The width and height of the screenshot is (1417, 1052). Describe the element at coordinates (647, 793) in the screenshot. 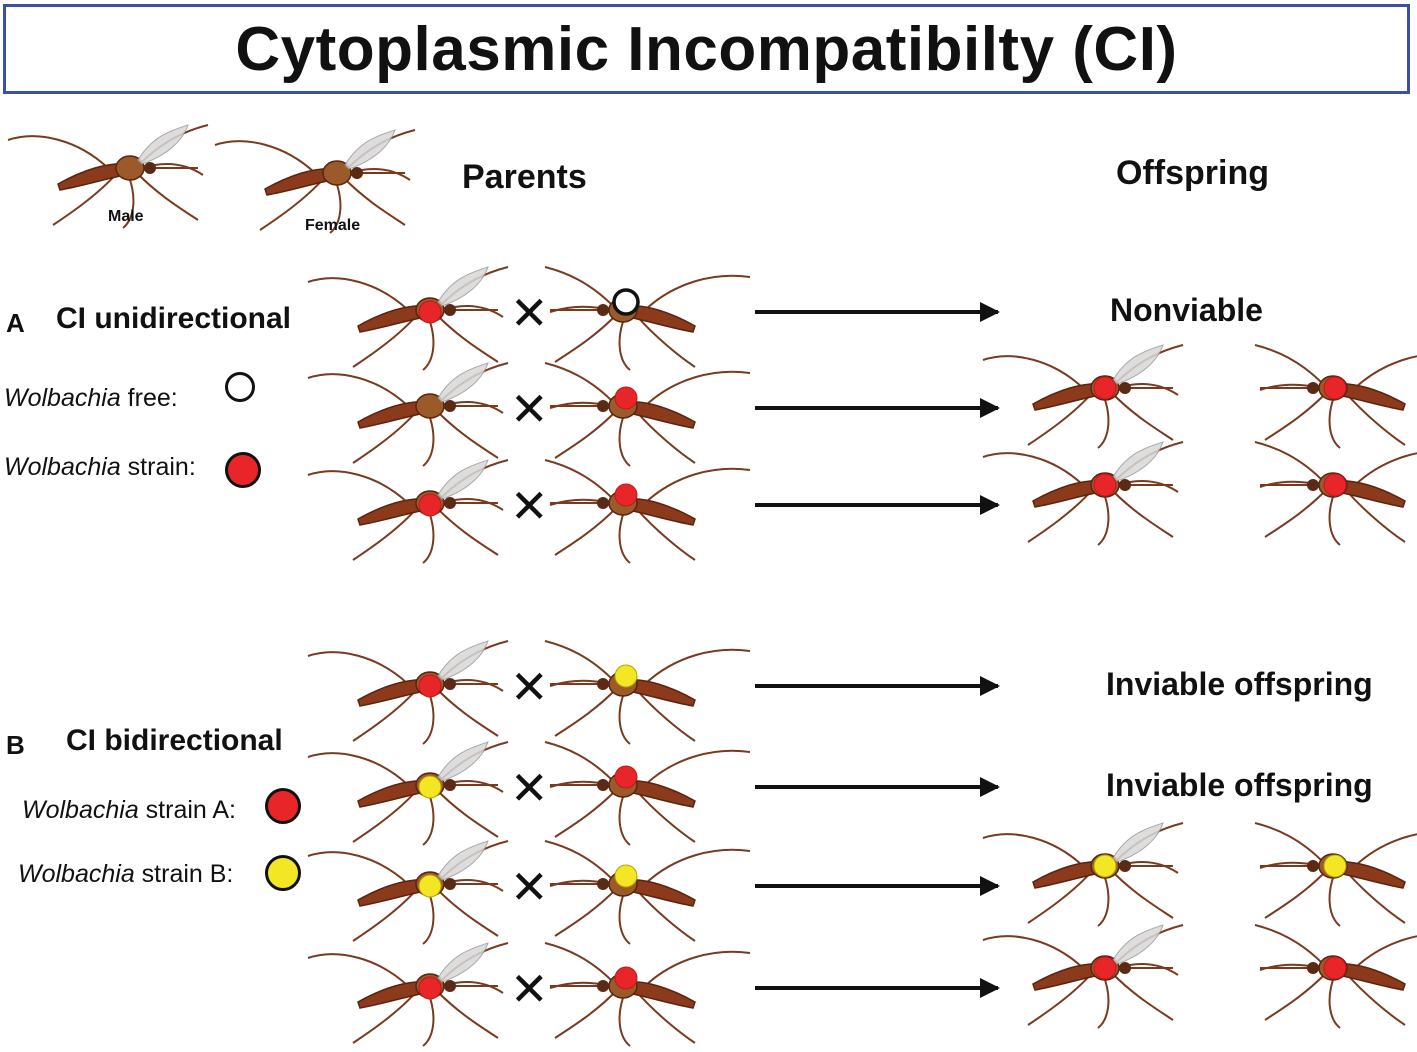

I see `section-b-cross-2-female-mosquito` at that location.